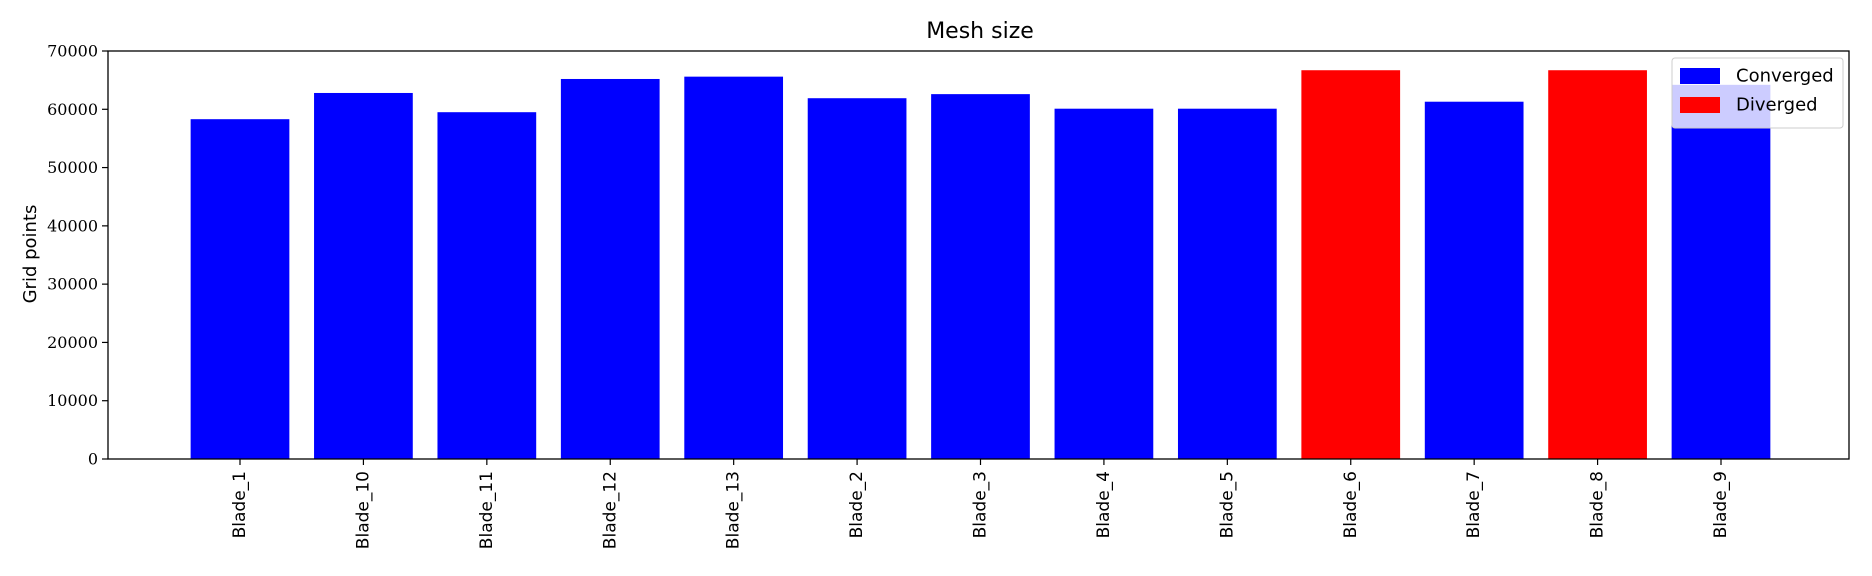 The image size is (1872, 576). Describe the element at coordinates (1351, 504) in the screenshot. I see `x-tick-label: Blade_6` at that location.